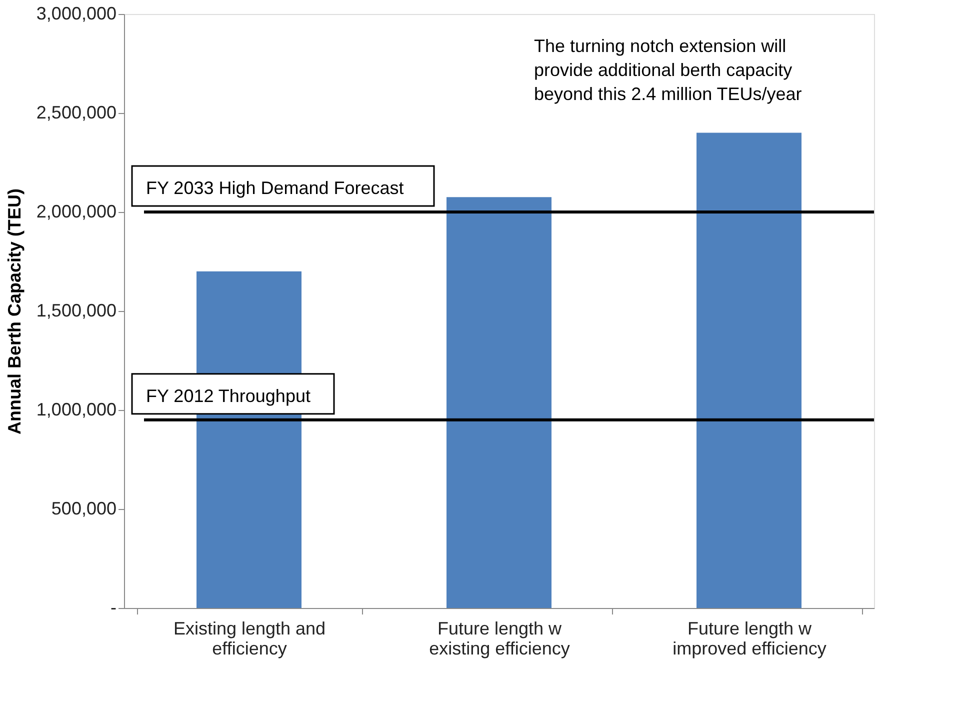 Image resolution: width=966 pixels, height=709 pixels. I want to click on y-tick-label: 2,000,000, so click(76, 212).